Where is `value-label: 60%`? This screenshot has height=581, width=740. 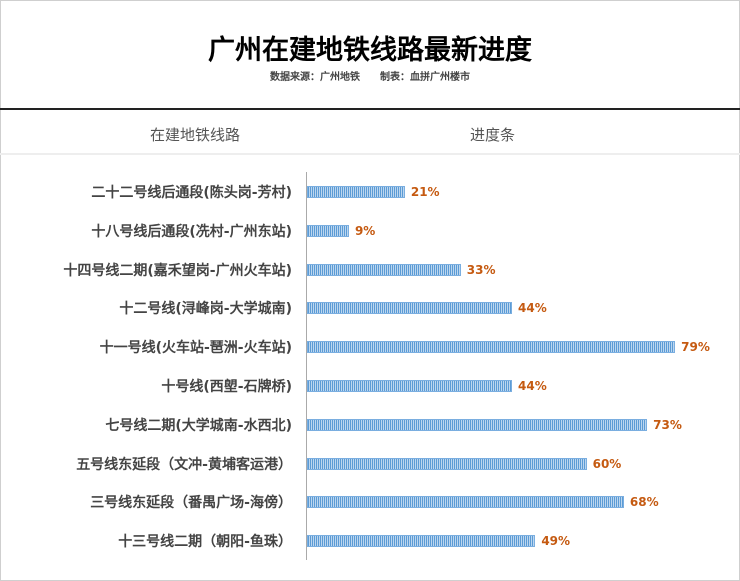
value-label: 60% is located at coordinates (607, 463).